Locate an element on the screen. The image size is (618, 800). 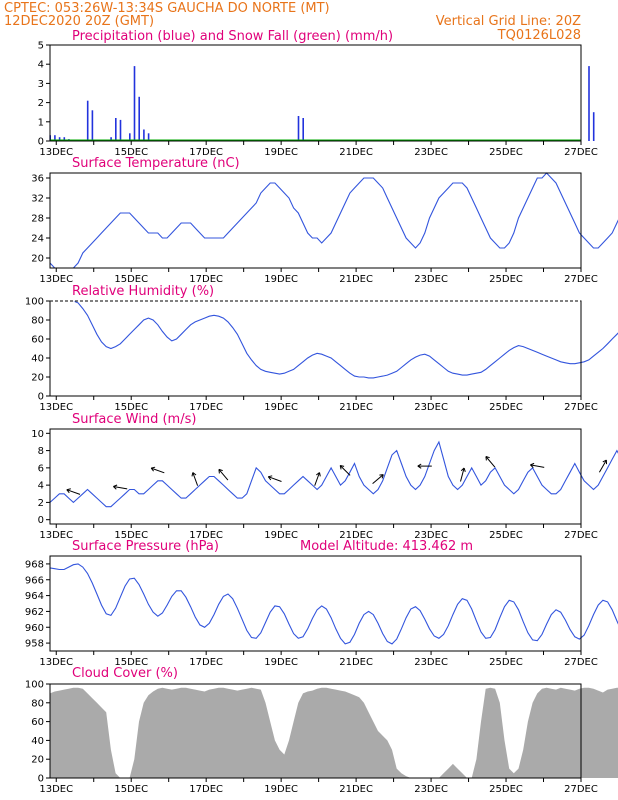
cloud-frame is located at coordinates (315, 731).